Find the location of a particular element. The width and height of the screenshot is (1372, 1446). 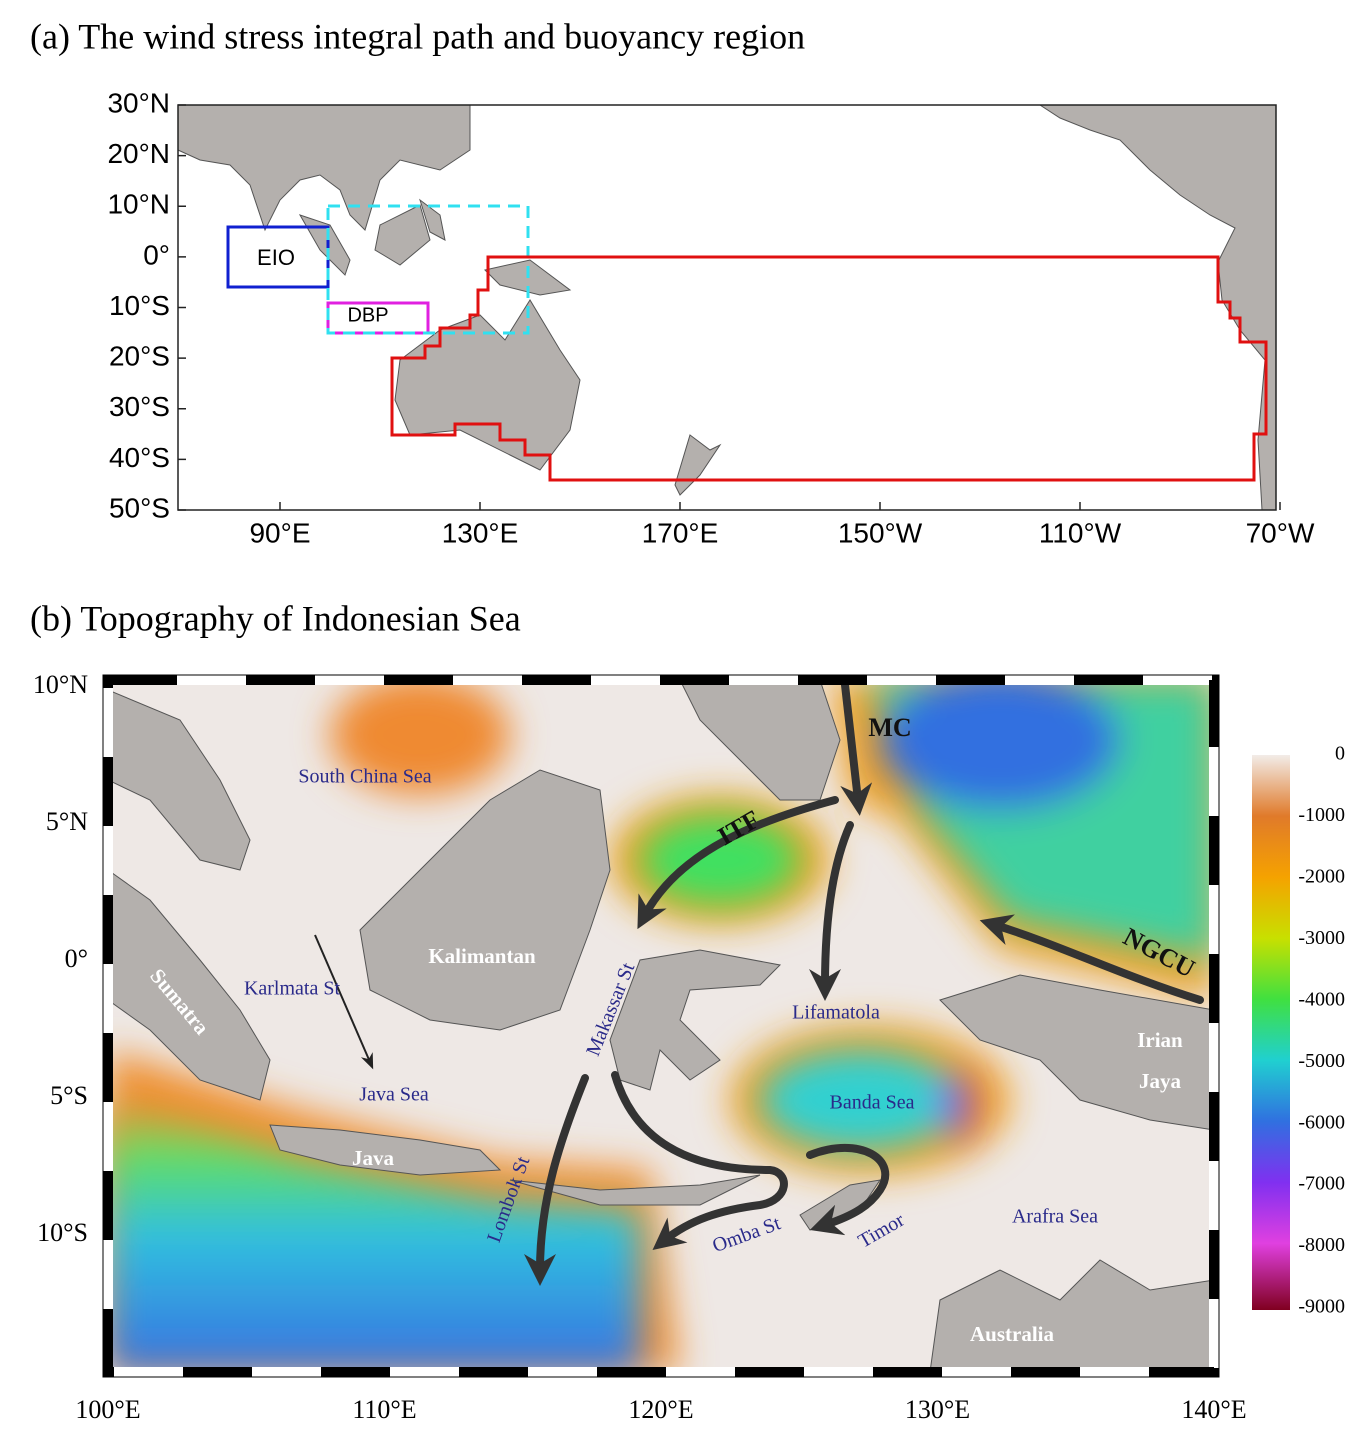

place-label: South China Sea is located at coordinates (364, 777).